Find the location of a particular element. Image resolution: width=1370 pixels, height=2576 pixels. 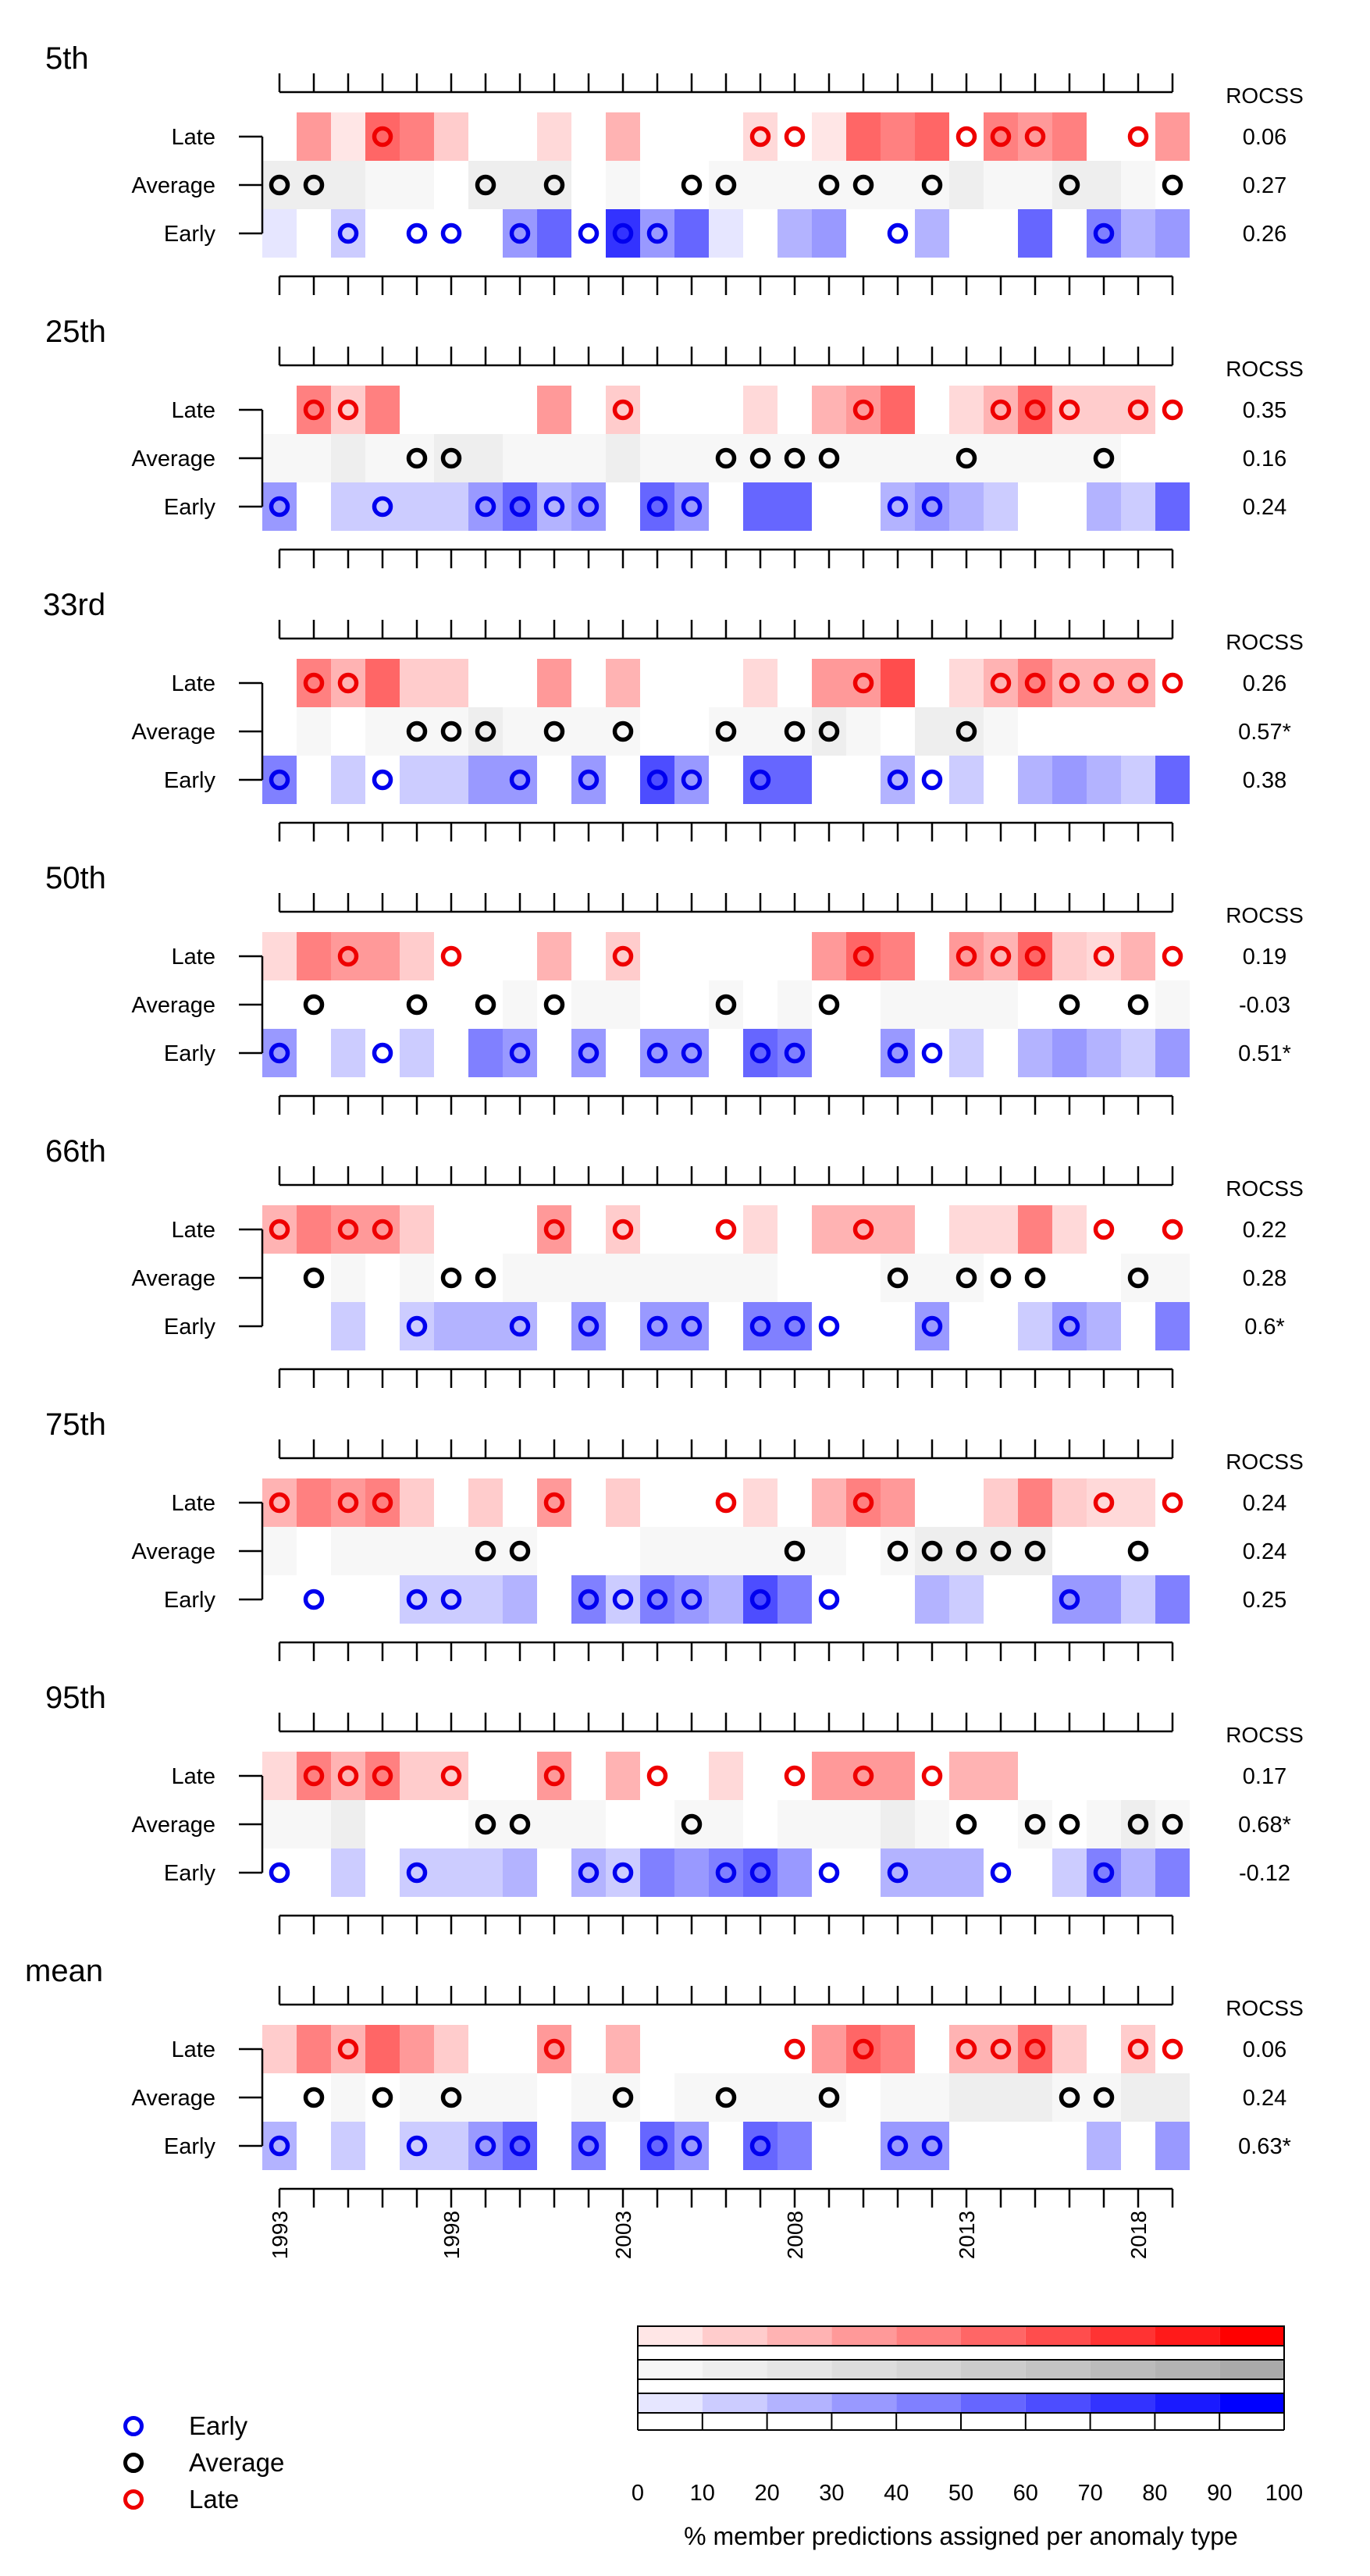

year-tick-label: 2013 is located at coordinates (967, 2235).